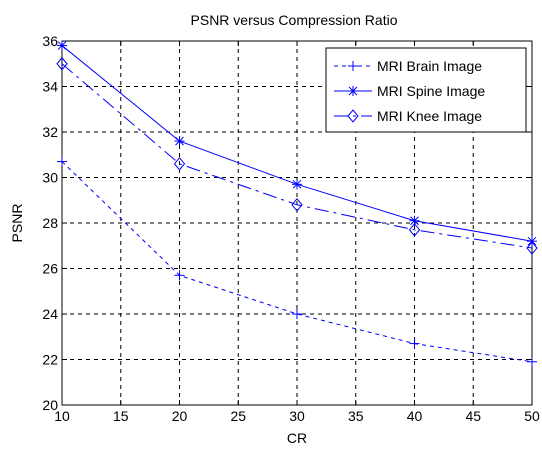 The image size is (542, 452). What do you see at coordinates (50, 87) in the screenshot?
I see `y-tick-label: 34` at bounding box center [50, 87].